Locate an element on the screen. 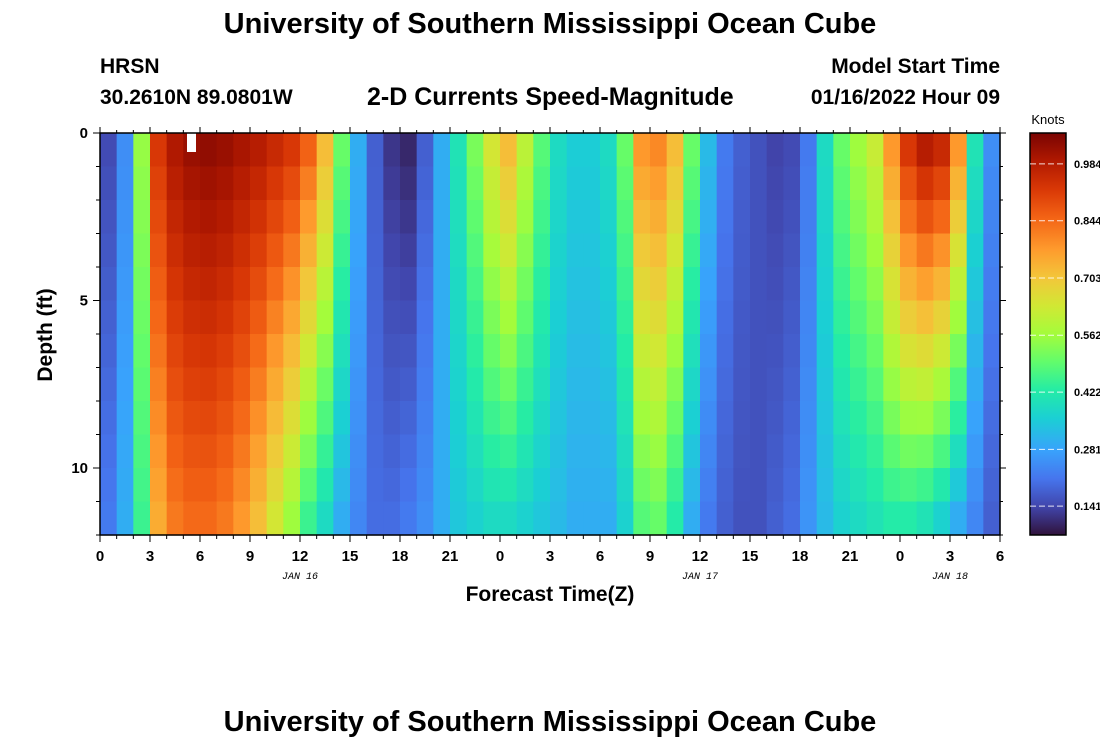 This screenshot has height=750, width=1100. station-name: HRSN is located at coordinates (130, 66).